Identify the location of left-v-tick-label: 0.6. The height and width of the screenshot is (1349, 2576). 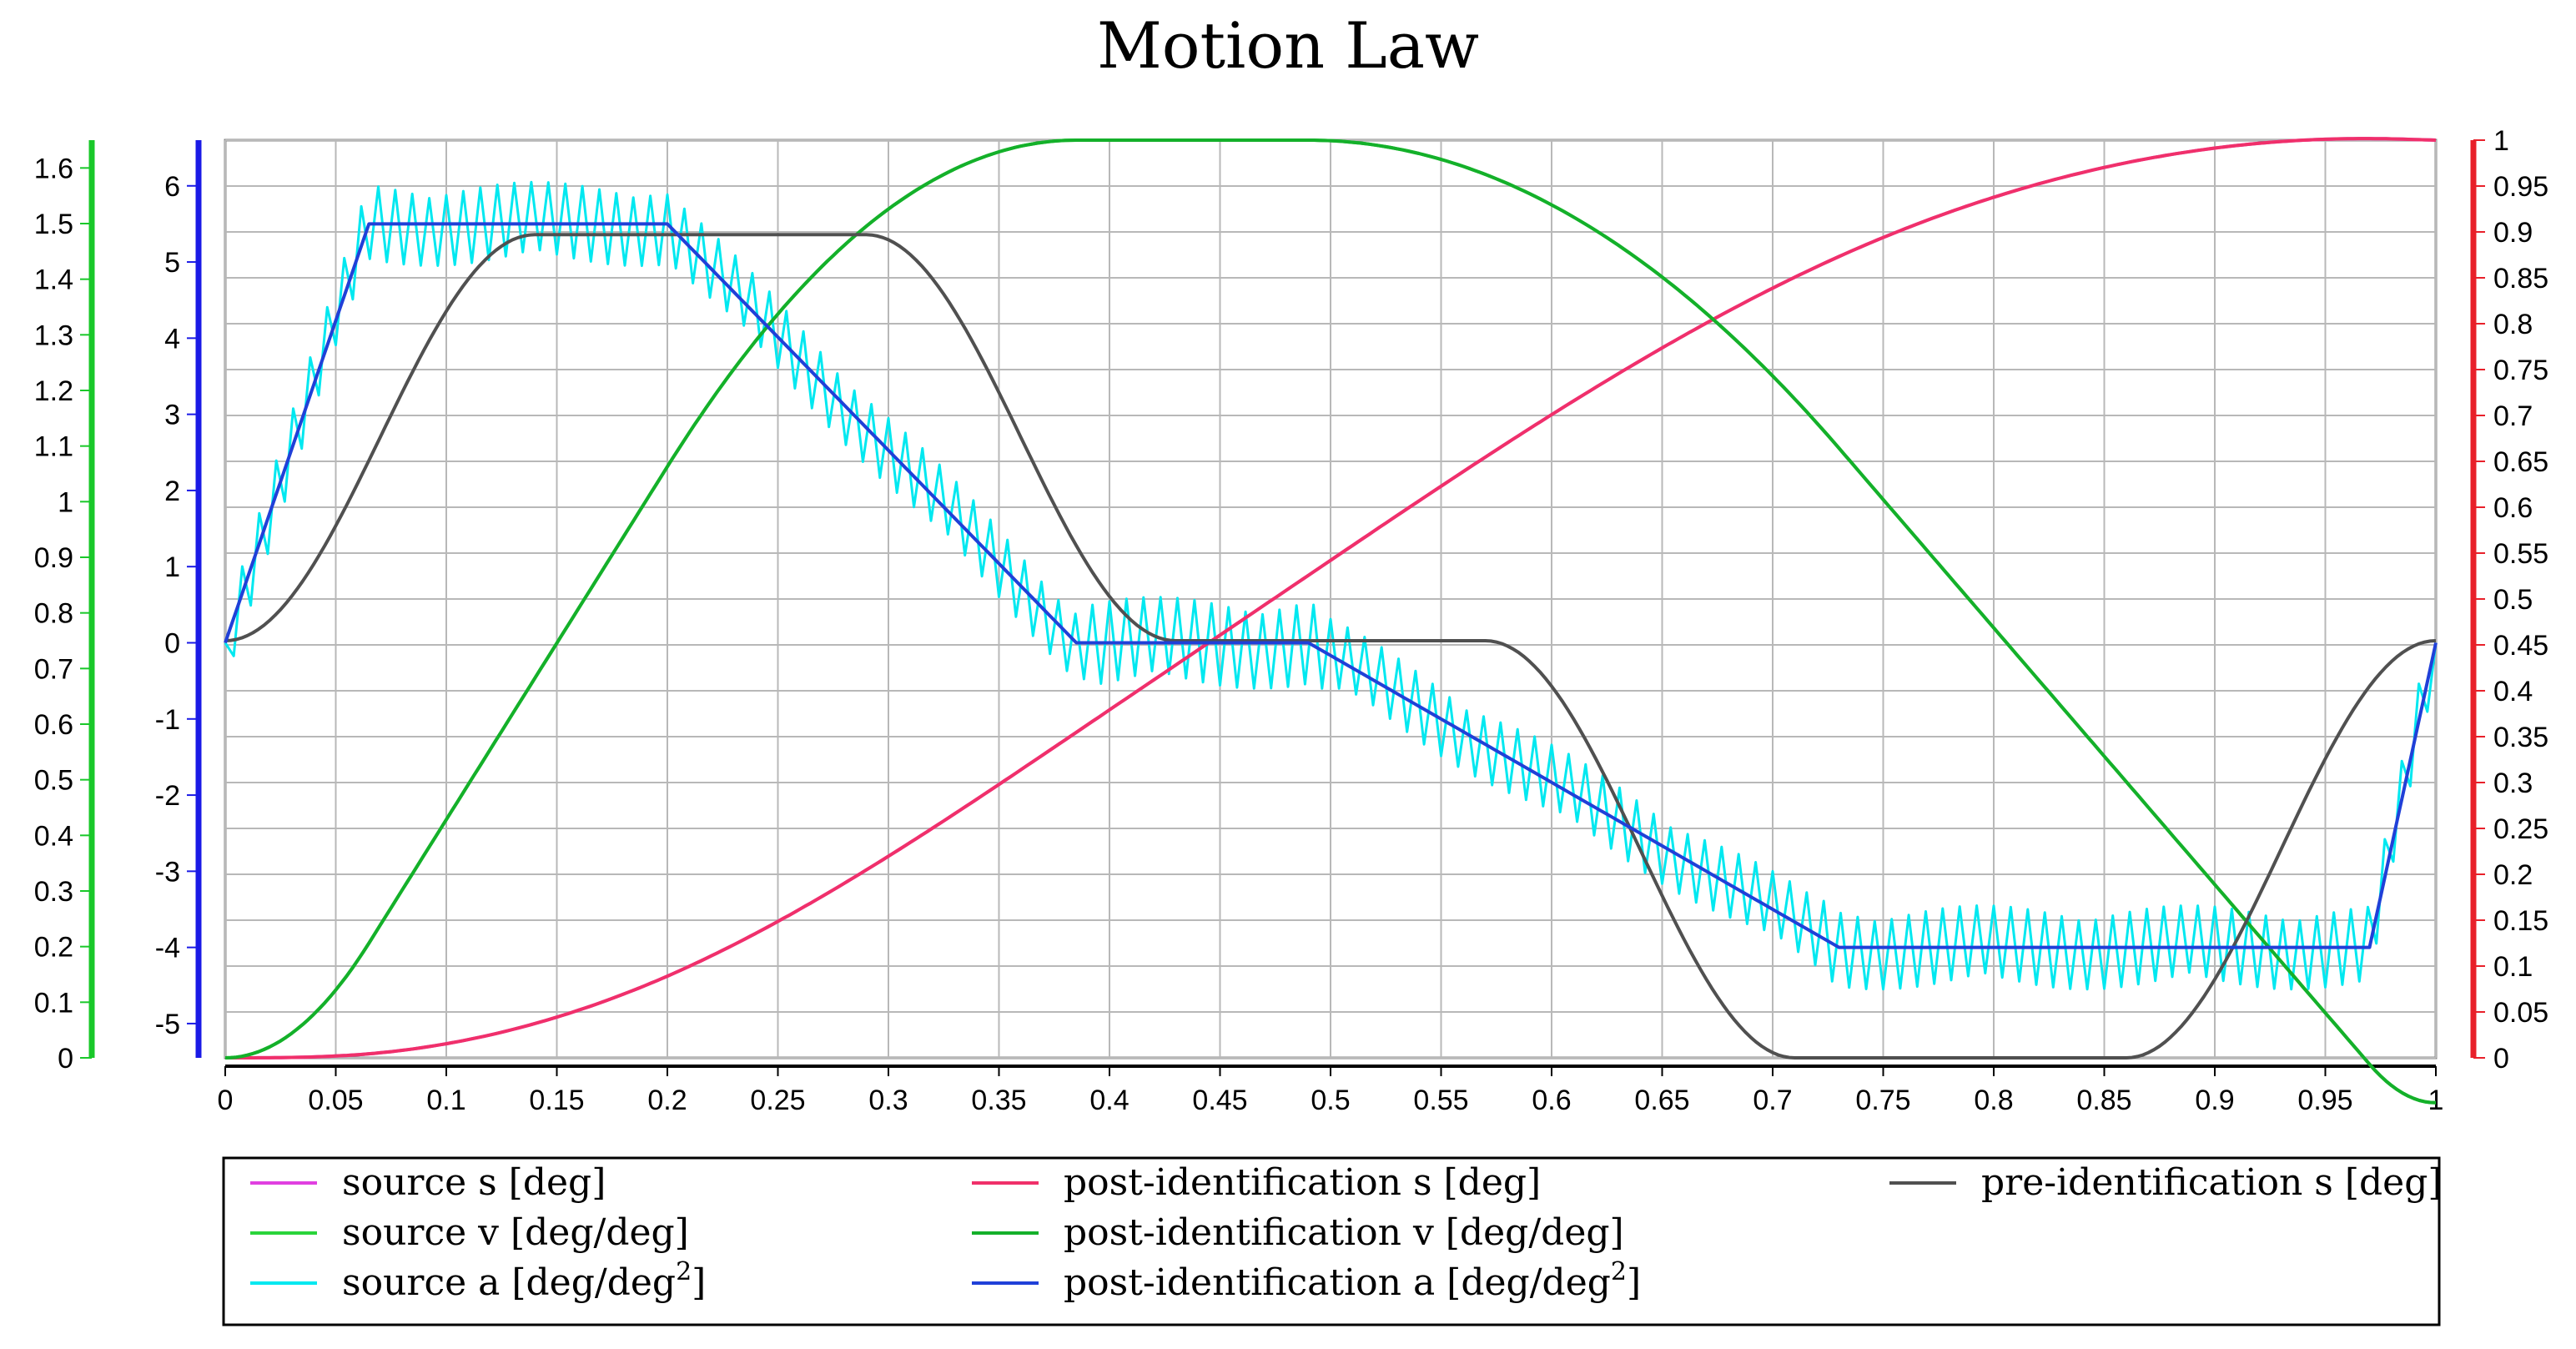
(53, 725).